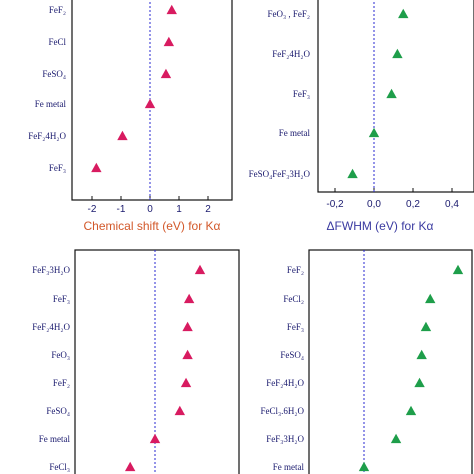 This screenshot has width=474, height=474. Describe the element at coordinates (374, 204) in the screenshot. I see `x-tick-label: 0,0` at that location.